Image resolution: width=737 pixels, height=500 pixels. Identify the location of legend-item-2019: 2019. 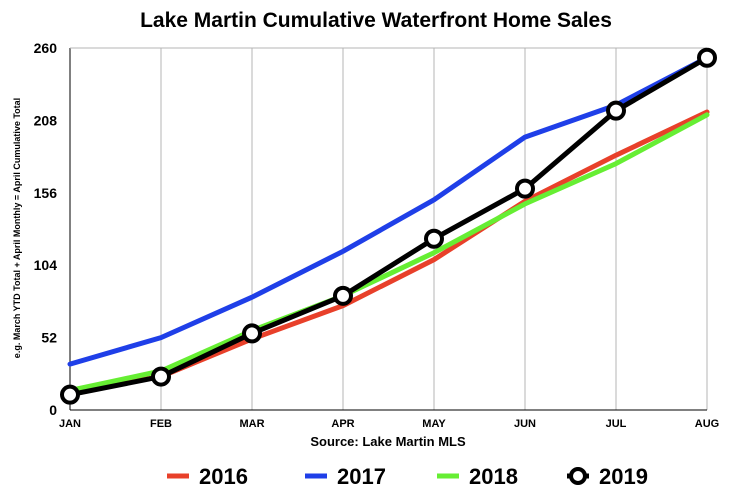
(607, 476).